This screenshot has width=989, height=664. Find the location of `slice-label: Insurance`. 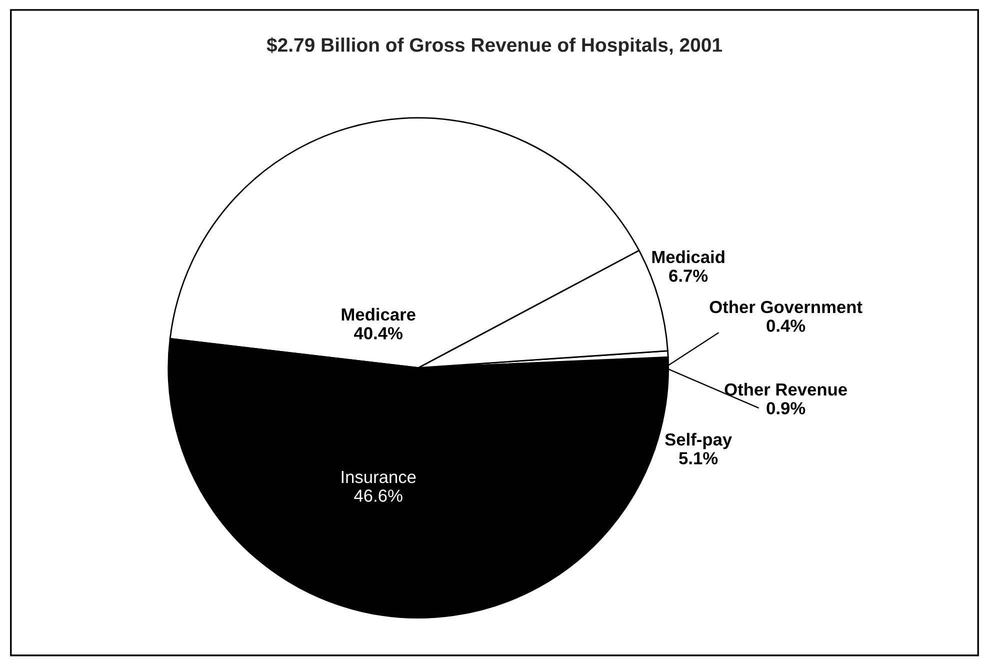

slice-label: Insurance is located at coordinates (379, 477).